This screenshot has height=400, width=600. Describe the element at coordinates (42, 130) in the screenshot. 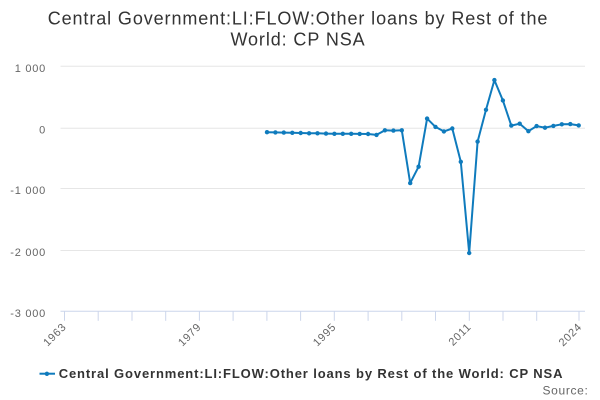

I see `svg-text: 0` at that location.